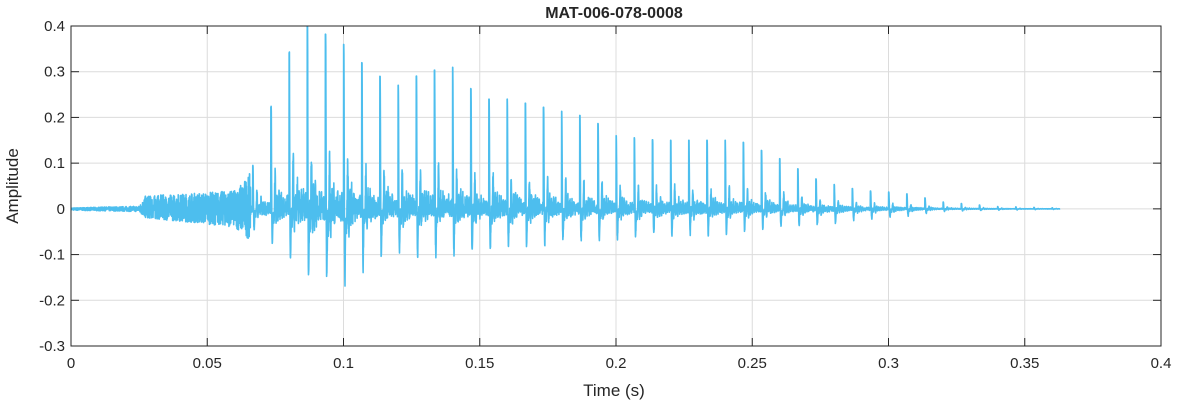  What do you see at coordinates (207, 363) in the screenshot?
I see `x-tick-label: 0.05` at bounding box center [207, 363].